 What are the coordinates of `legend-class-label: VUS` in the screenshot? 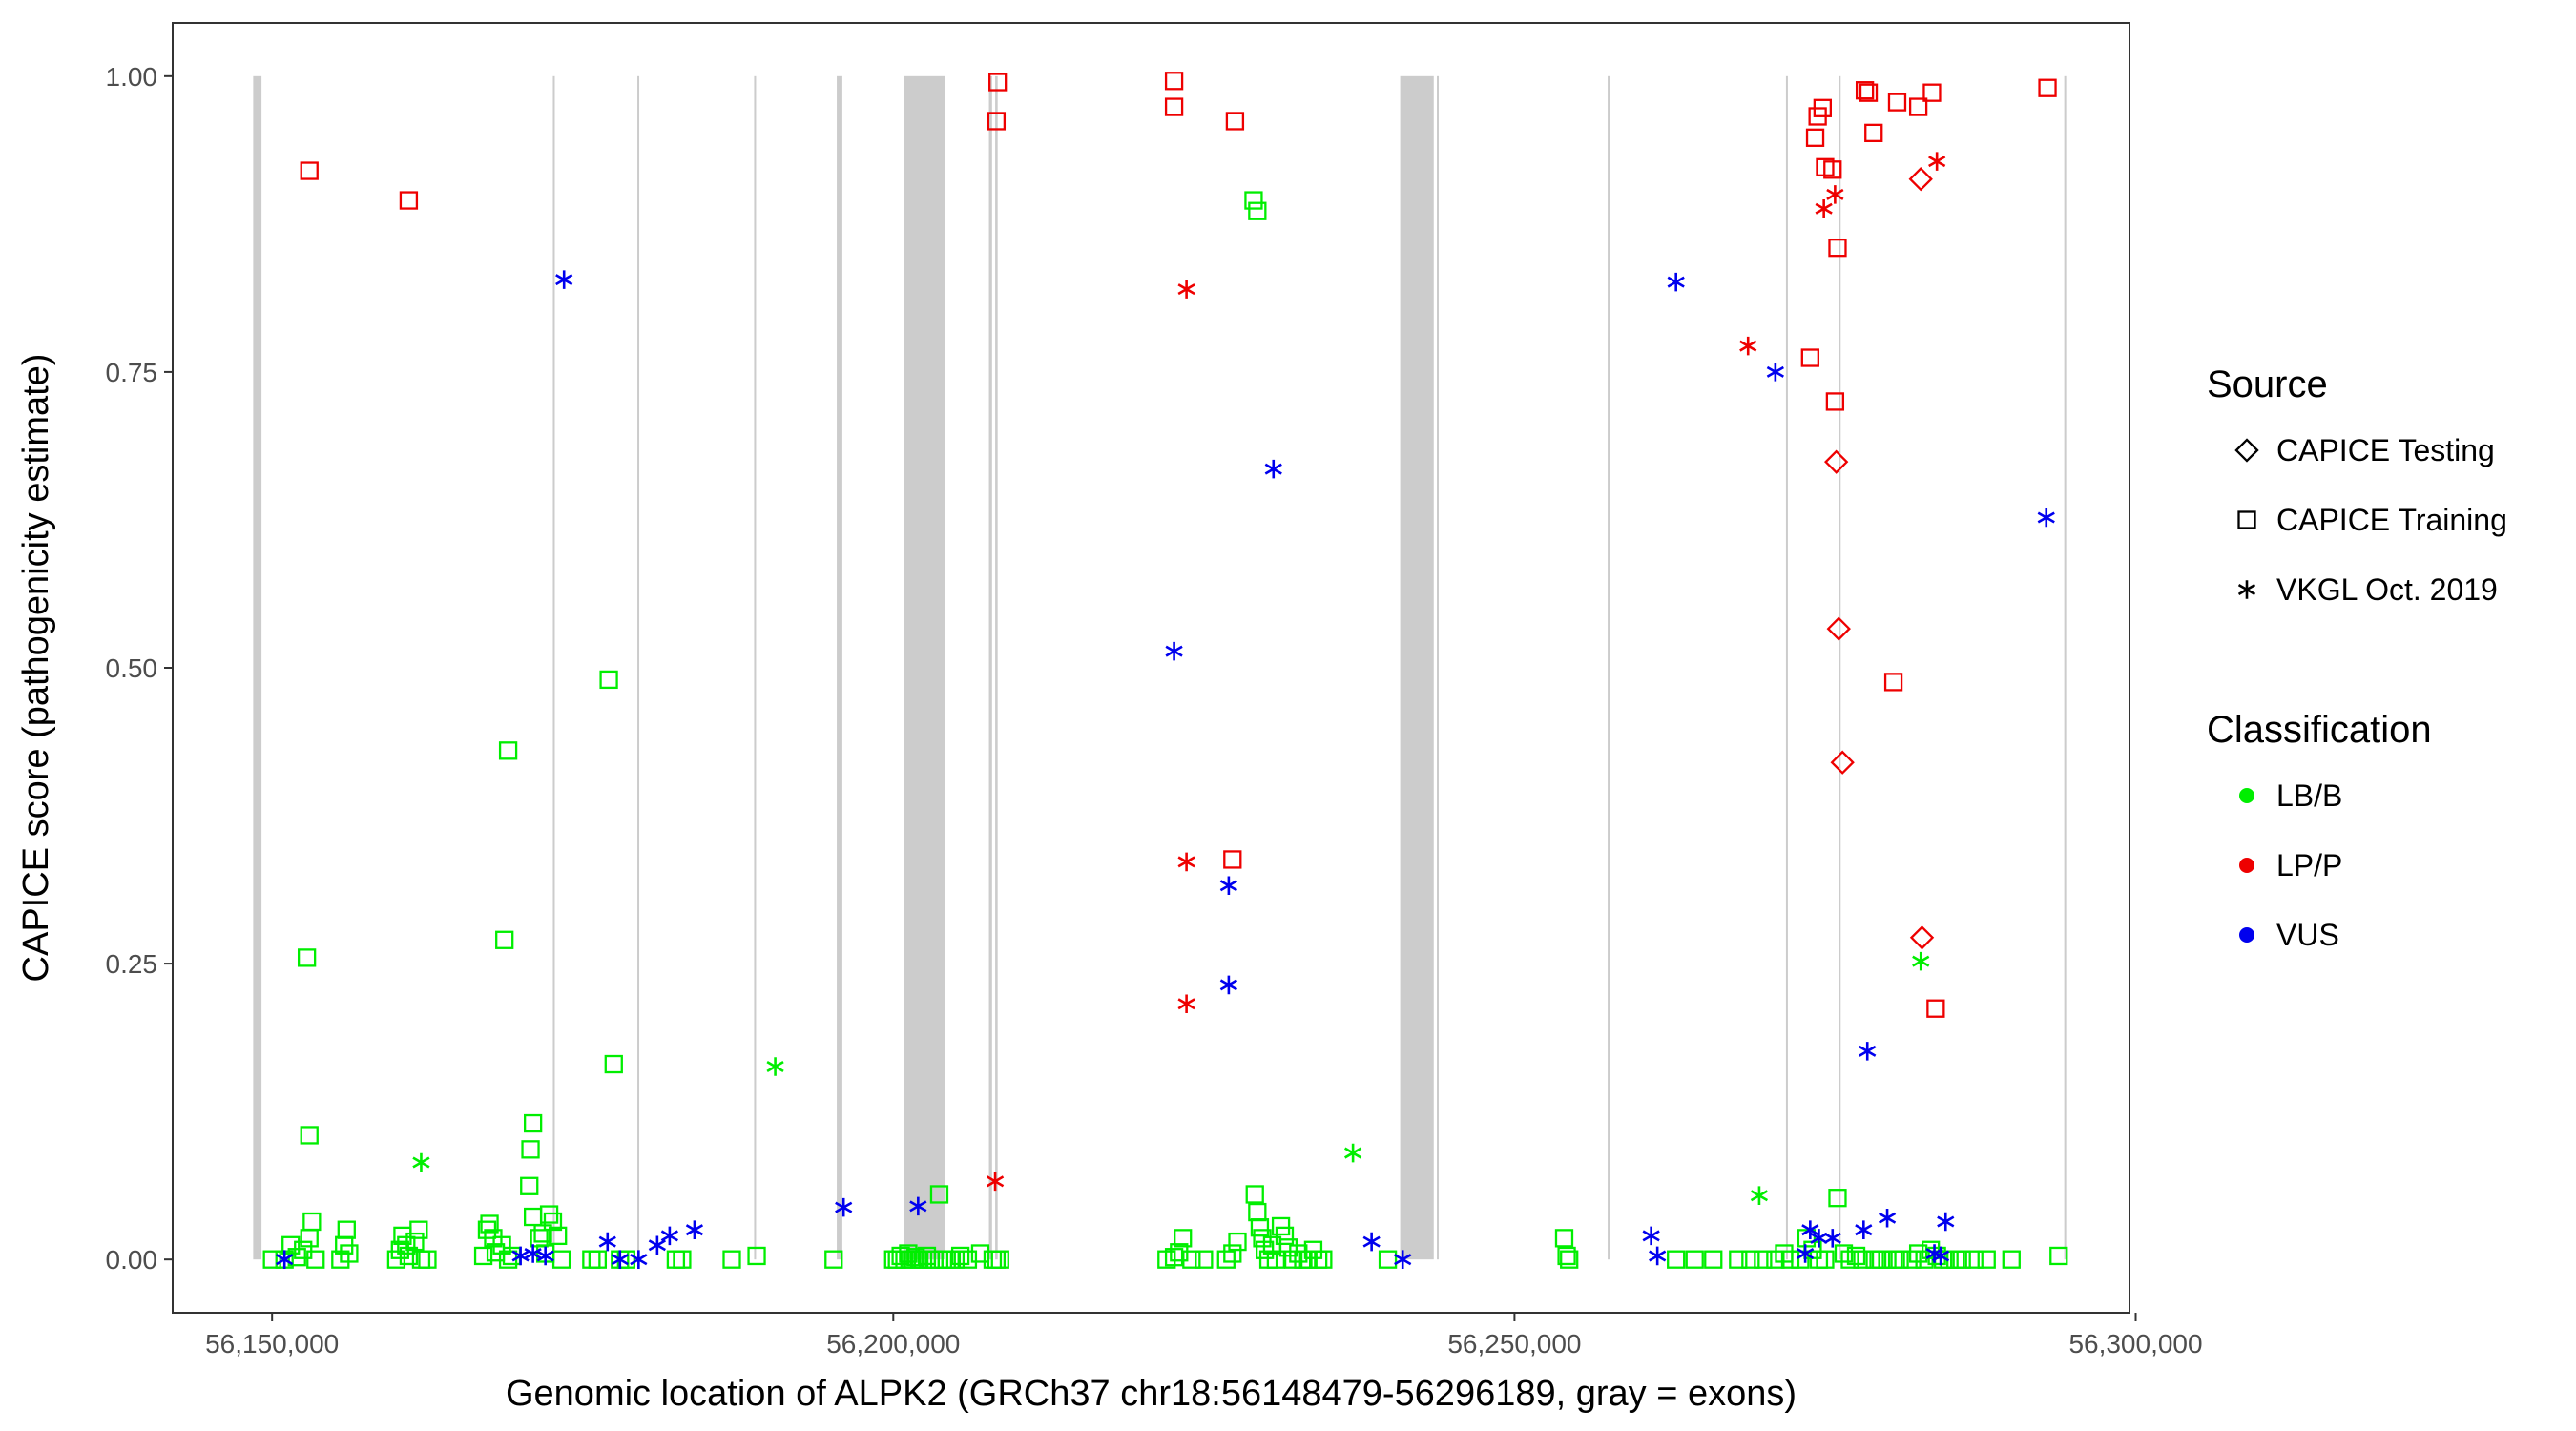 It's located at (2307, 935).